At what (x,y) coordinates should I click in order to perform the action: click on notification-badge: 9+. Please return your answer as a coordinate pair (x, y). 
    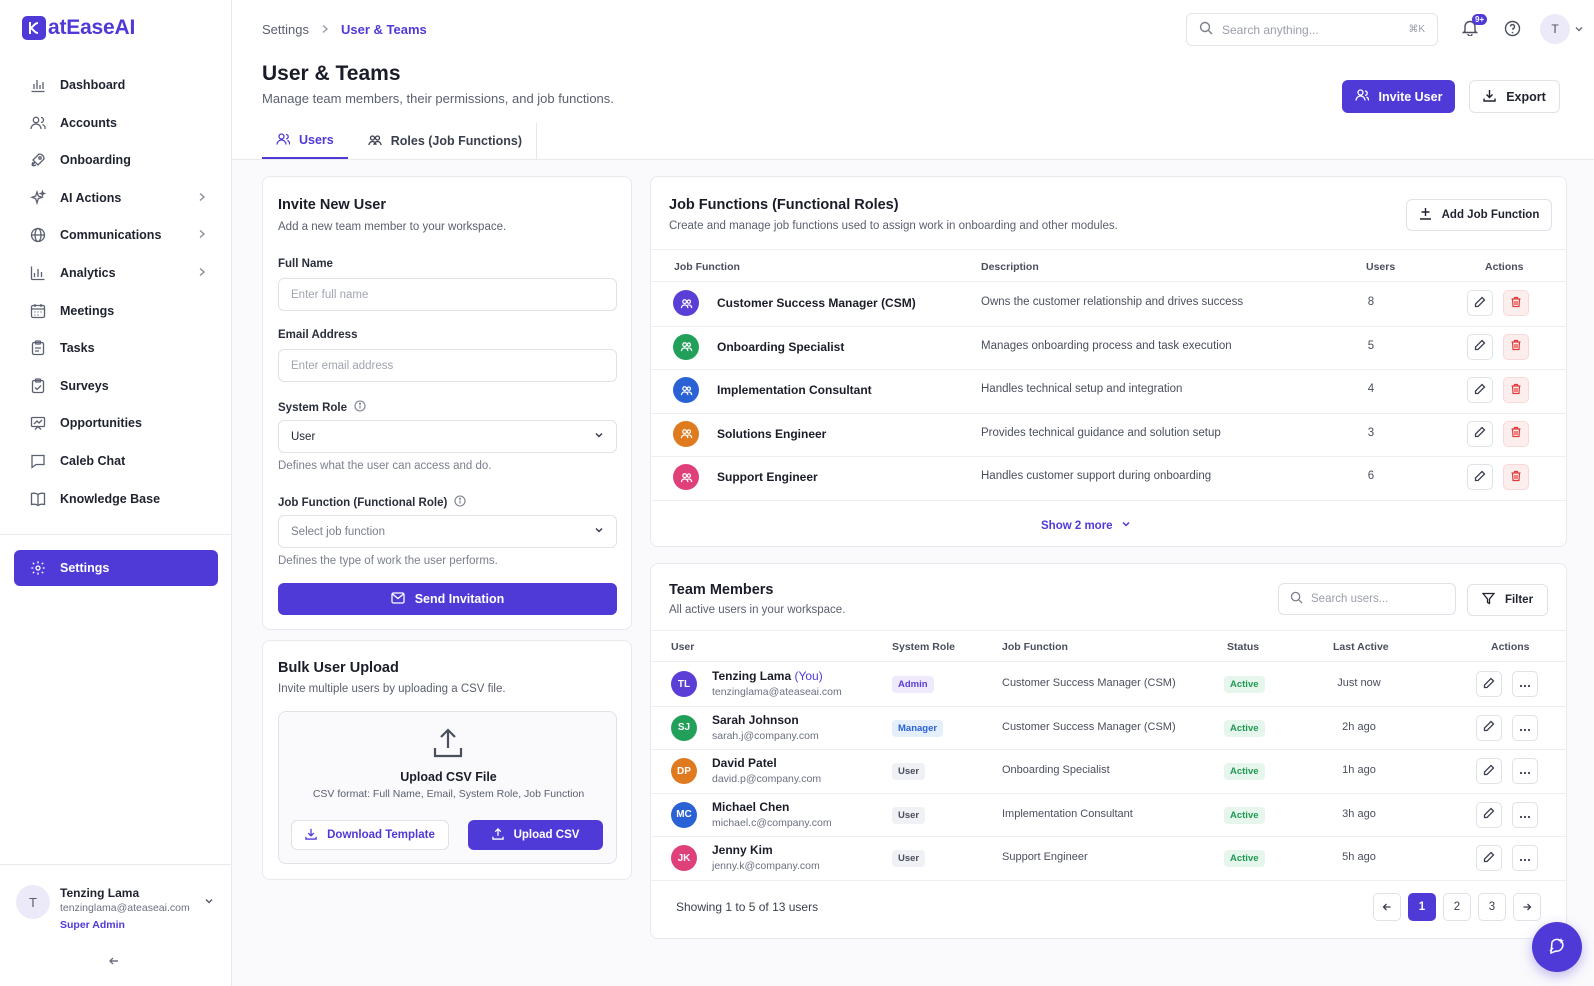
    Looking at the image, I should click on (1480, 19).